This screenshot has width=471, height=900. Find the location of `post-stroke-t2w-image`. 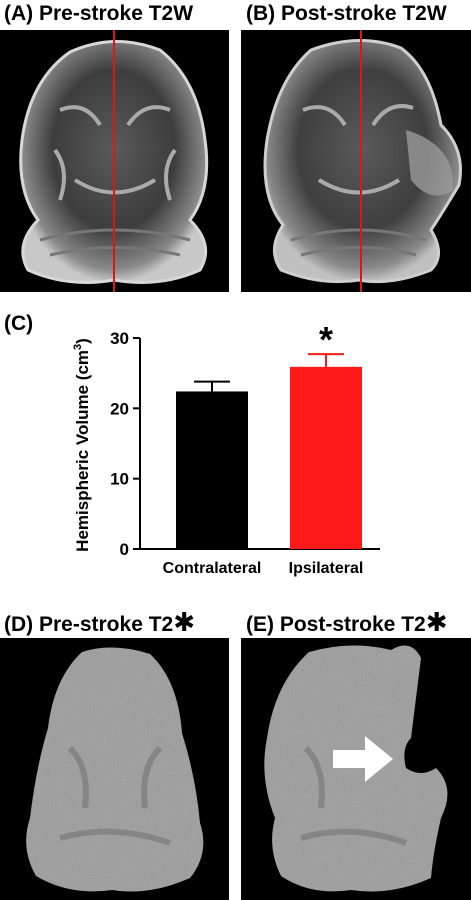

post-stroke-t2w-image is located at coordinates (356, 161).